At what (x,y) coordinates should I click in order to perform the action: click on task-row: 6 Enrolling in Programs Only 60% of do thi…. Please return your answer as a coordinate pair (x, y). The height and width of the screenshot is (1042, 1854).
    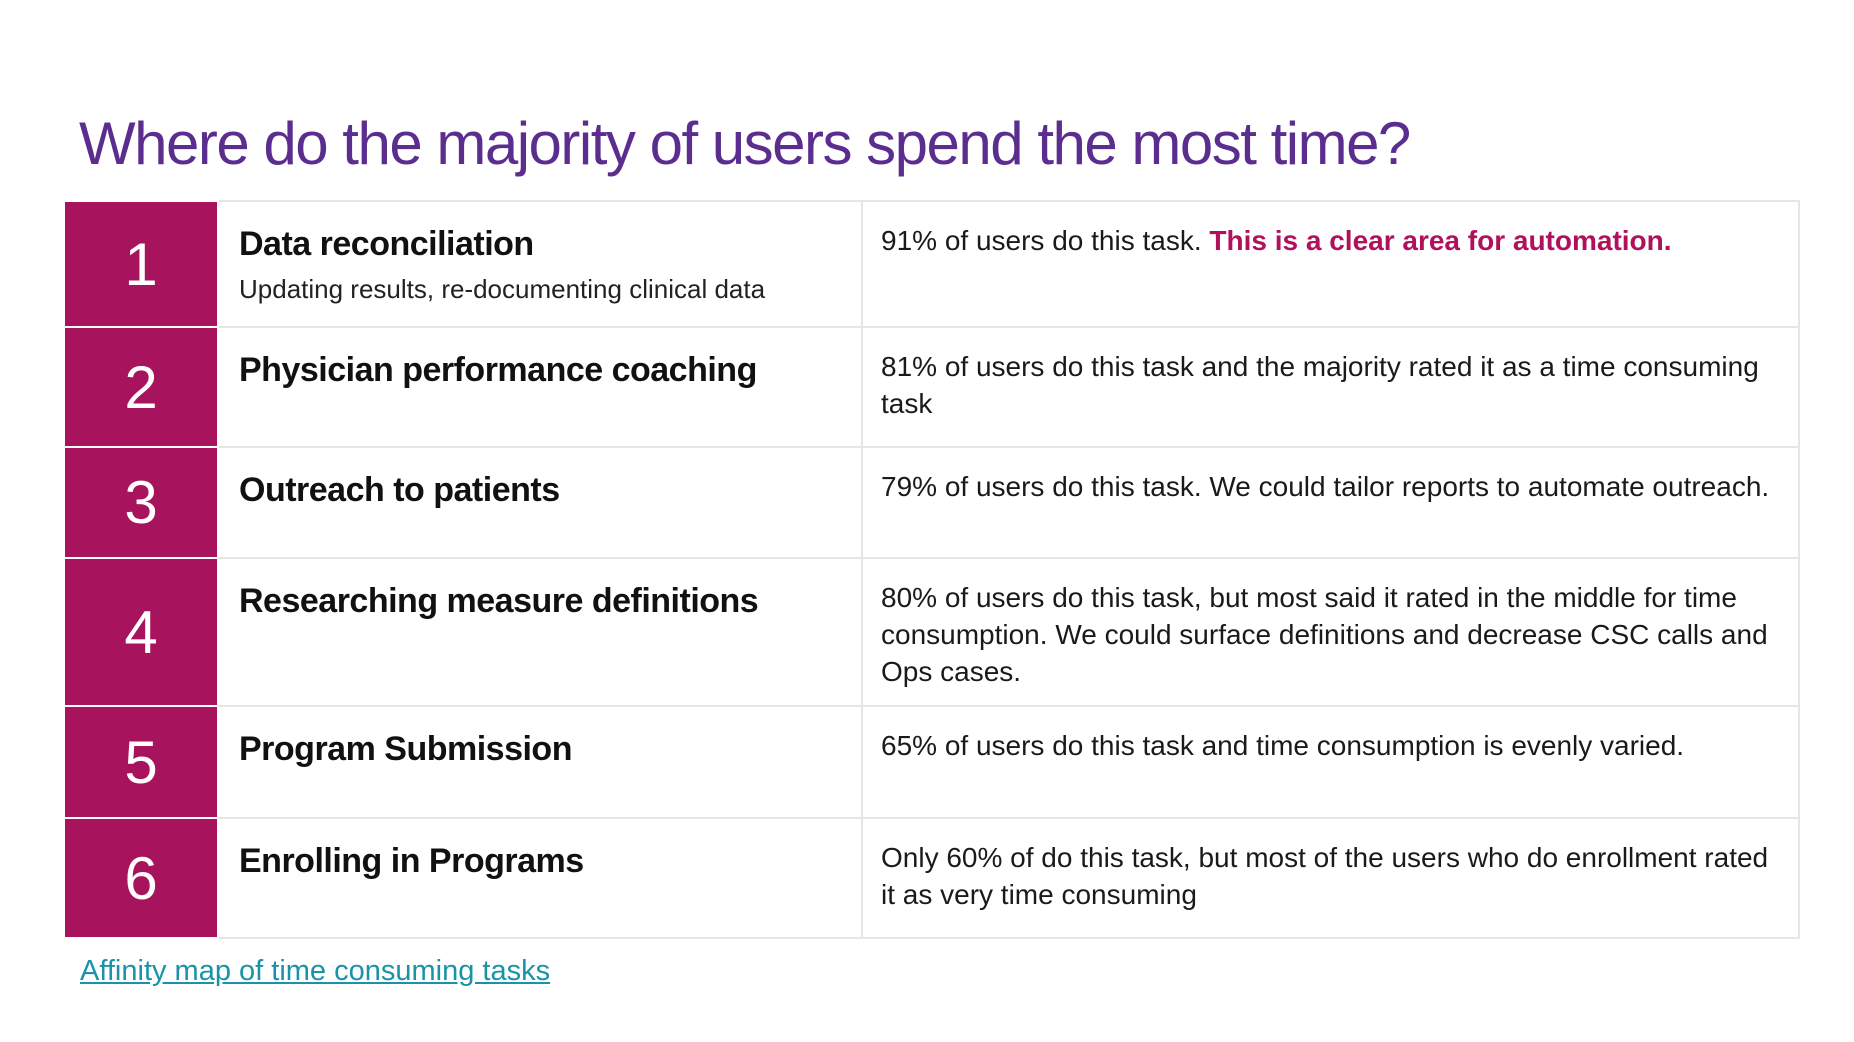
    Looking at the image, I should click on (931, 878).